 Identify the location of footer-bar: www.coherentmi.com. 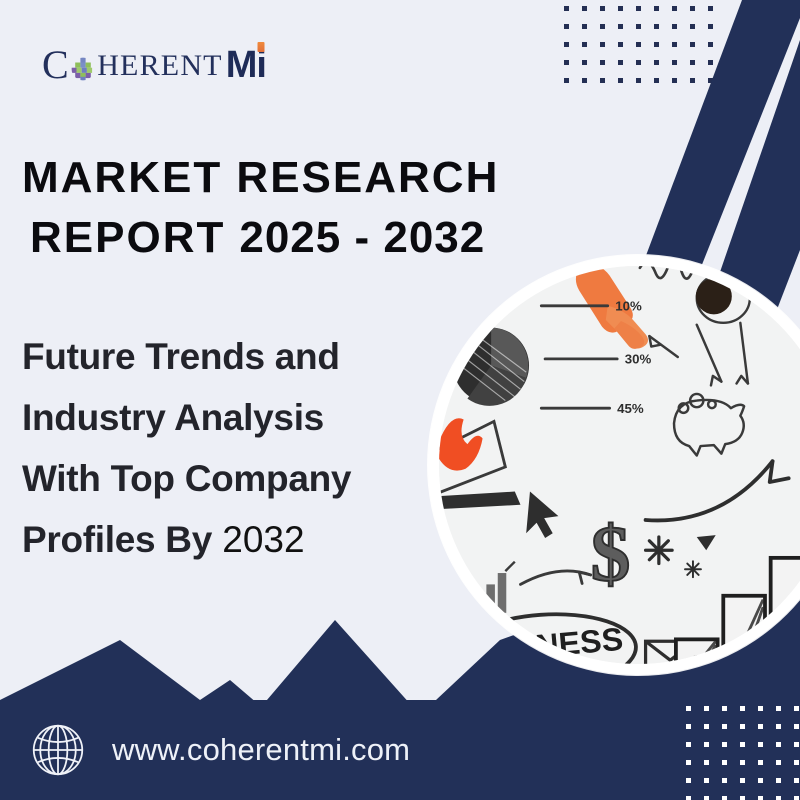
(400, 750).